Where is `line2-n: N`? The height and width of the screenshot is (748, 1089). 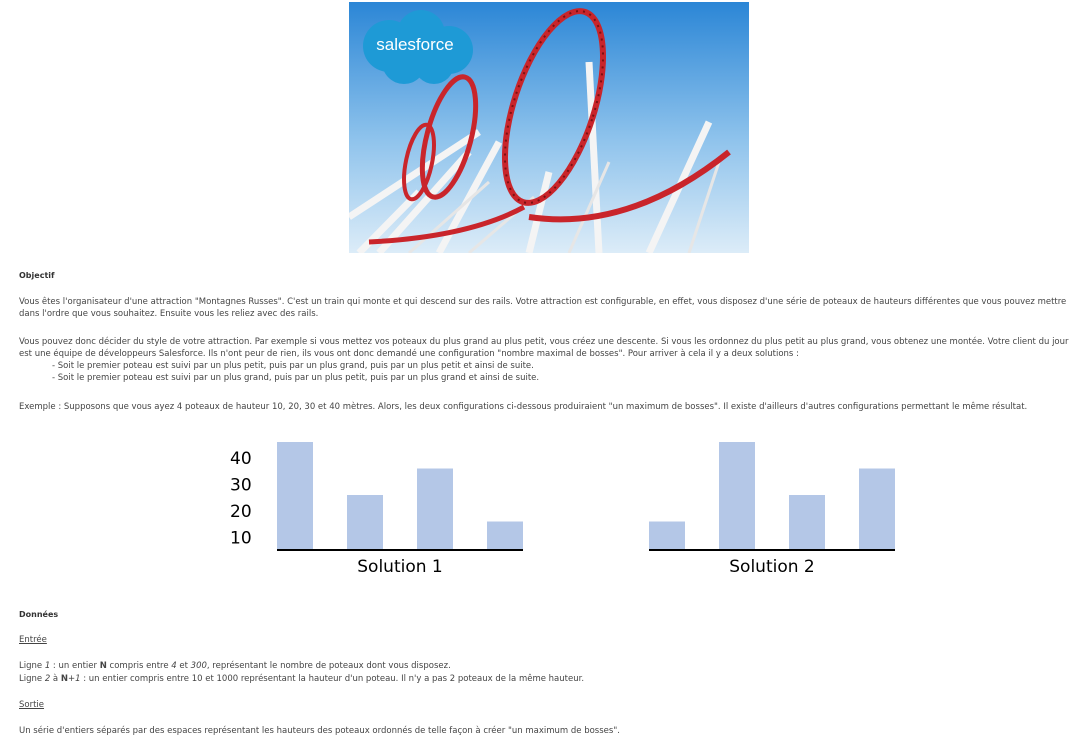 line2-n: N is located at coordinates (64, 679).